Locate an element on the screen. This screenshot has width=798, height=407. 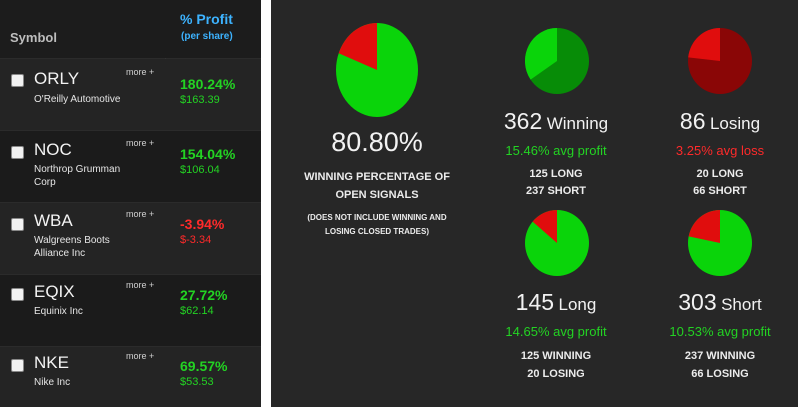
losing-avg-loss: 3.25% avg loss is located at coordinates (720, 150).